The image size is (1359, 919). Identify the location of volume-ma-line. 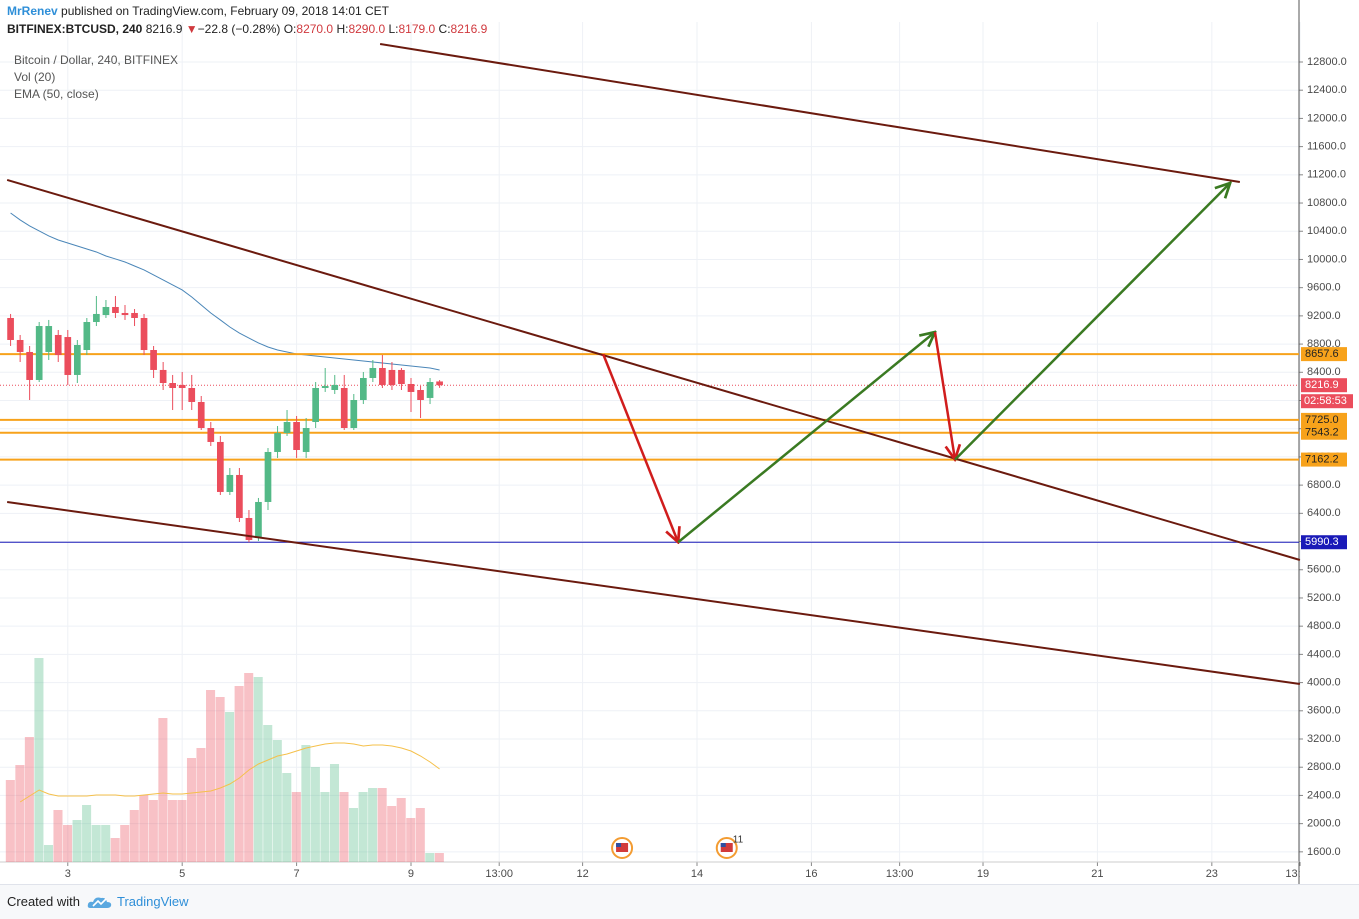
(229, 772).